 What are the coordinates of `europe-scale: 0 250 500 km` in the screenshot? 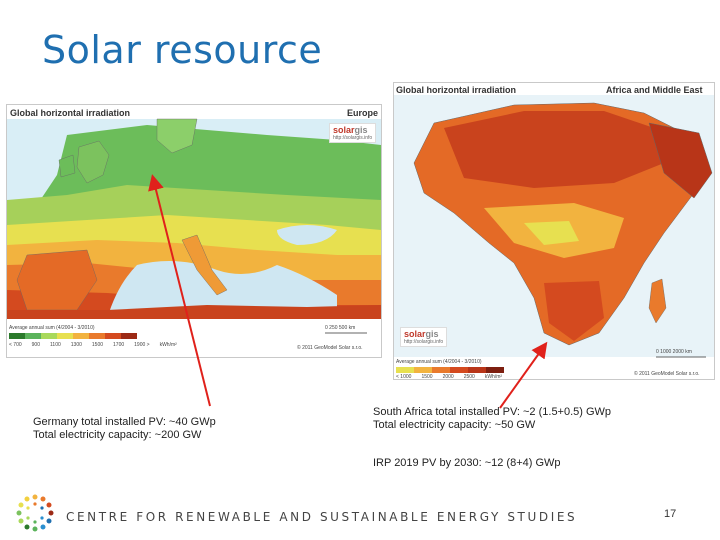 It's located at (340, 328).